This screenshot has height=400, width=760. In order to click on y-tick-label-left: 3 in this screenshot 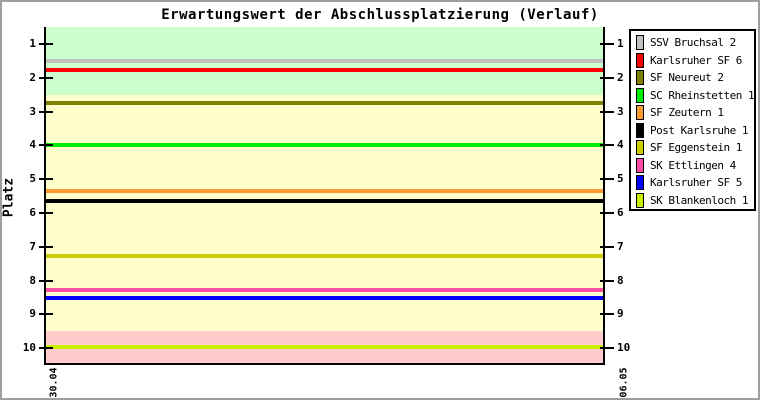, I will do `click(32, 111)`.